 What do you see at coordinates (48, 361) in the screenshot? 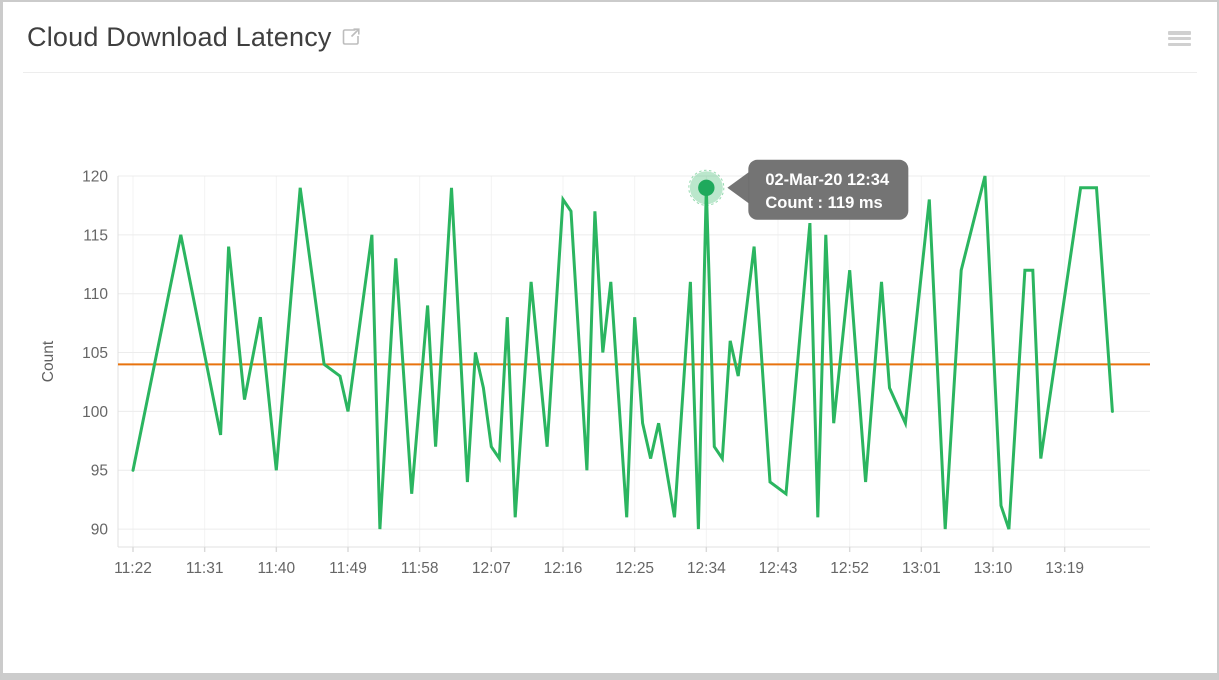
I see `y-axis-title: Count` at bounding box center [48, 361].